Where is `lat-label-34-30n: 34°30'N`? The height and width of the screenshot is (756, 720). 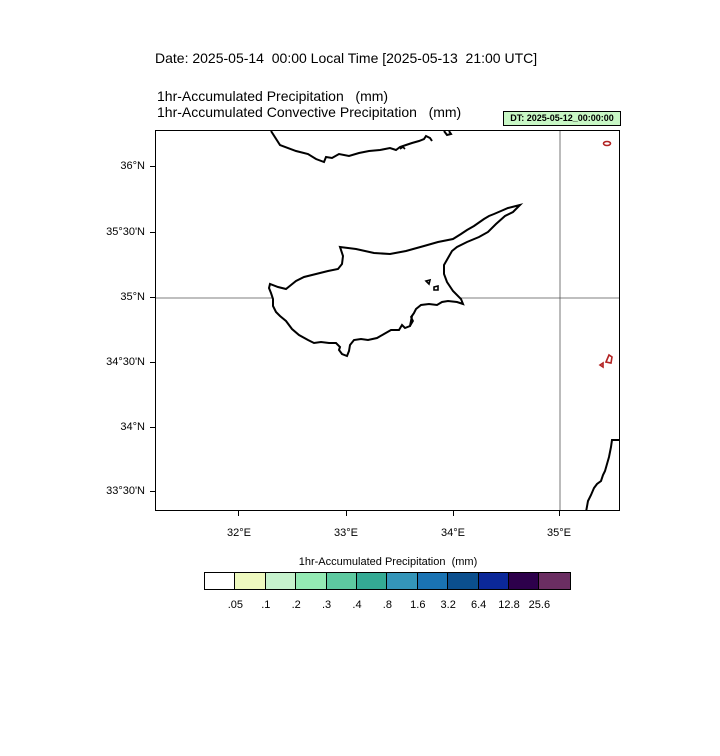
lat-label-34-30n: 34°30'N is located at coordinates (125, 362).